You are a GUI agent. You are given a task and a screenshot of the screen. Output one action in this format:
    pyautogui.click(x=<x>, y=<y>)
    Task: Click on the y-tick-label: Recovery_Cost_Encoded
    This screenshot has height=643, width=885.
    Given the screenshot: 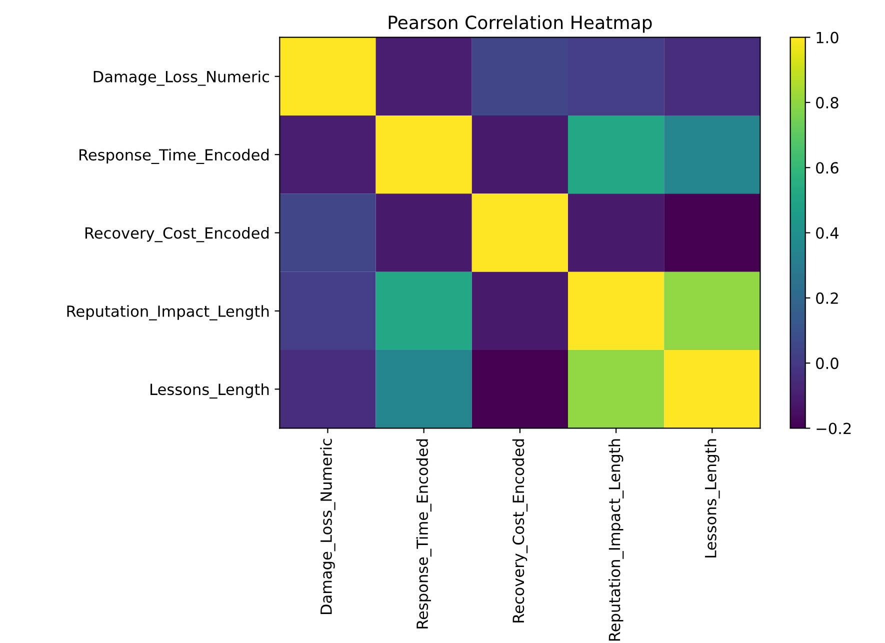 What is the action you would take?
    pyautogui.click(x=177, y=234)
    